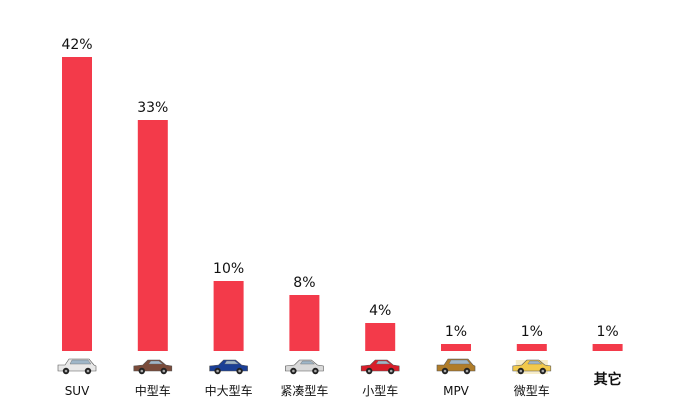 The height and width of the screenshot is (410, 679). Describe the element at coordinates (607, 332) in the screenshot. I see `value-label-8: 1%` at that location.